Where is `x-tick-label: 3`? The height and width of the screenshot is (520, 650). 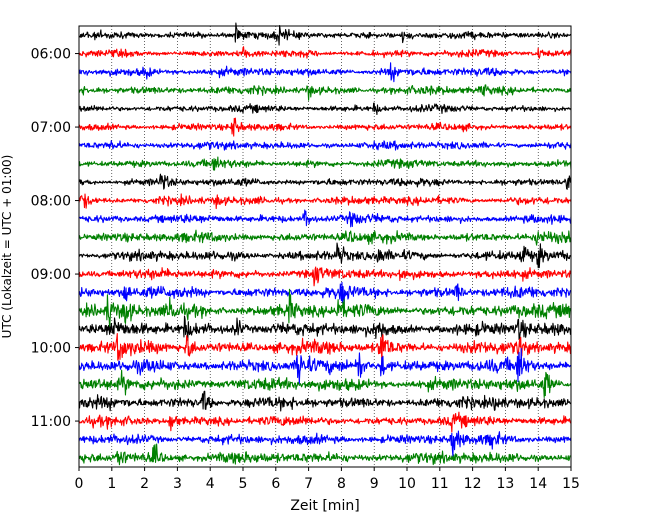
x-tick-label: 3 is located at coordinates (177, 484).